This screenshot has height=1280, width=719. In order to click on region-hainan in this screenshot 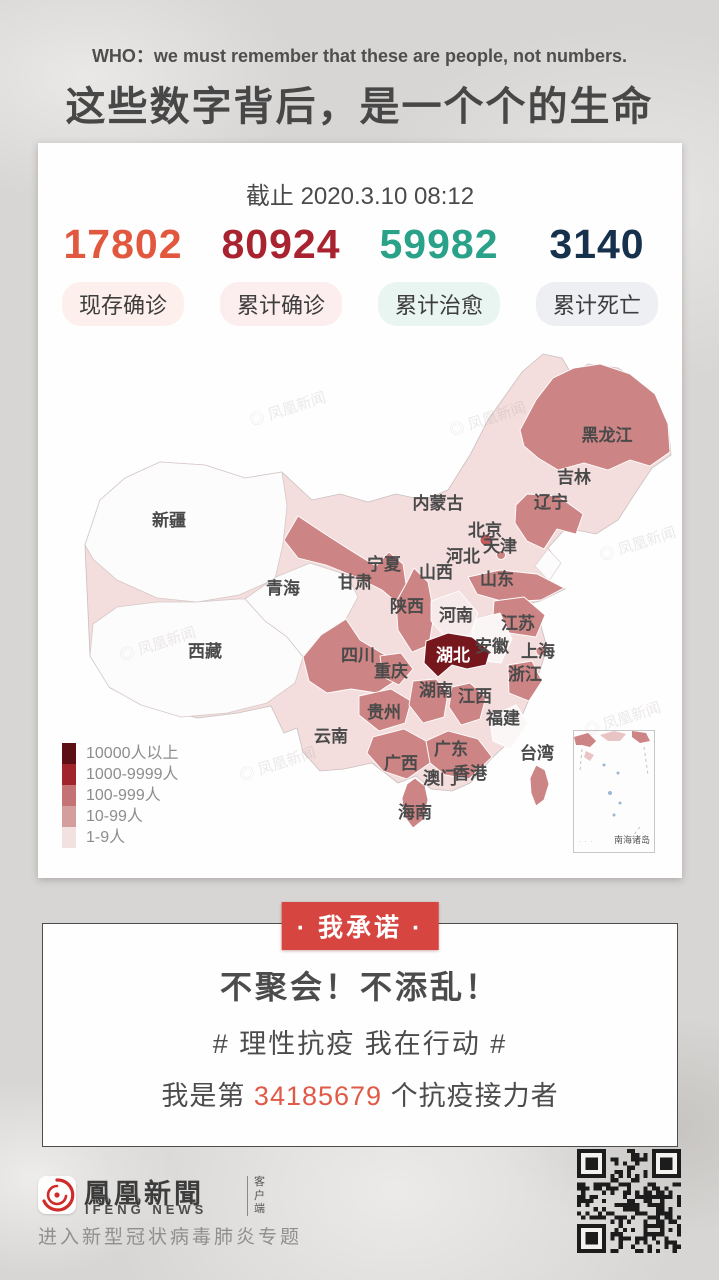, I will do `click(415, 803)`.